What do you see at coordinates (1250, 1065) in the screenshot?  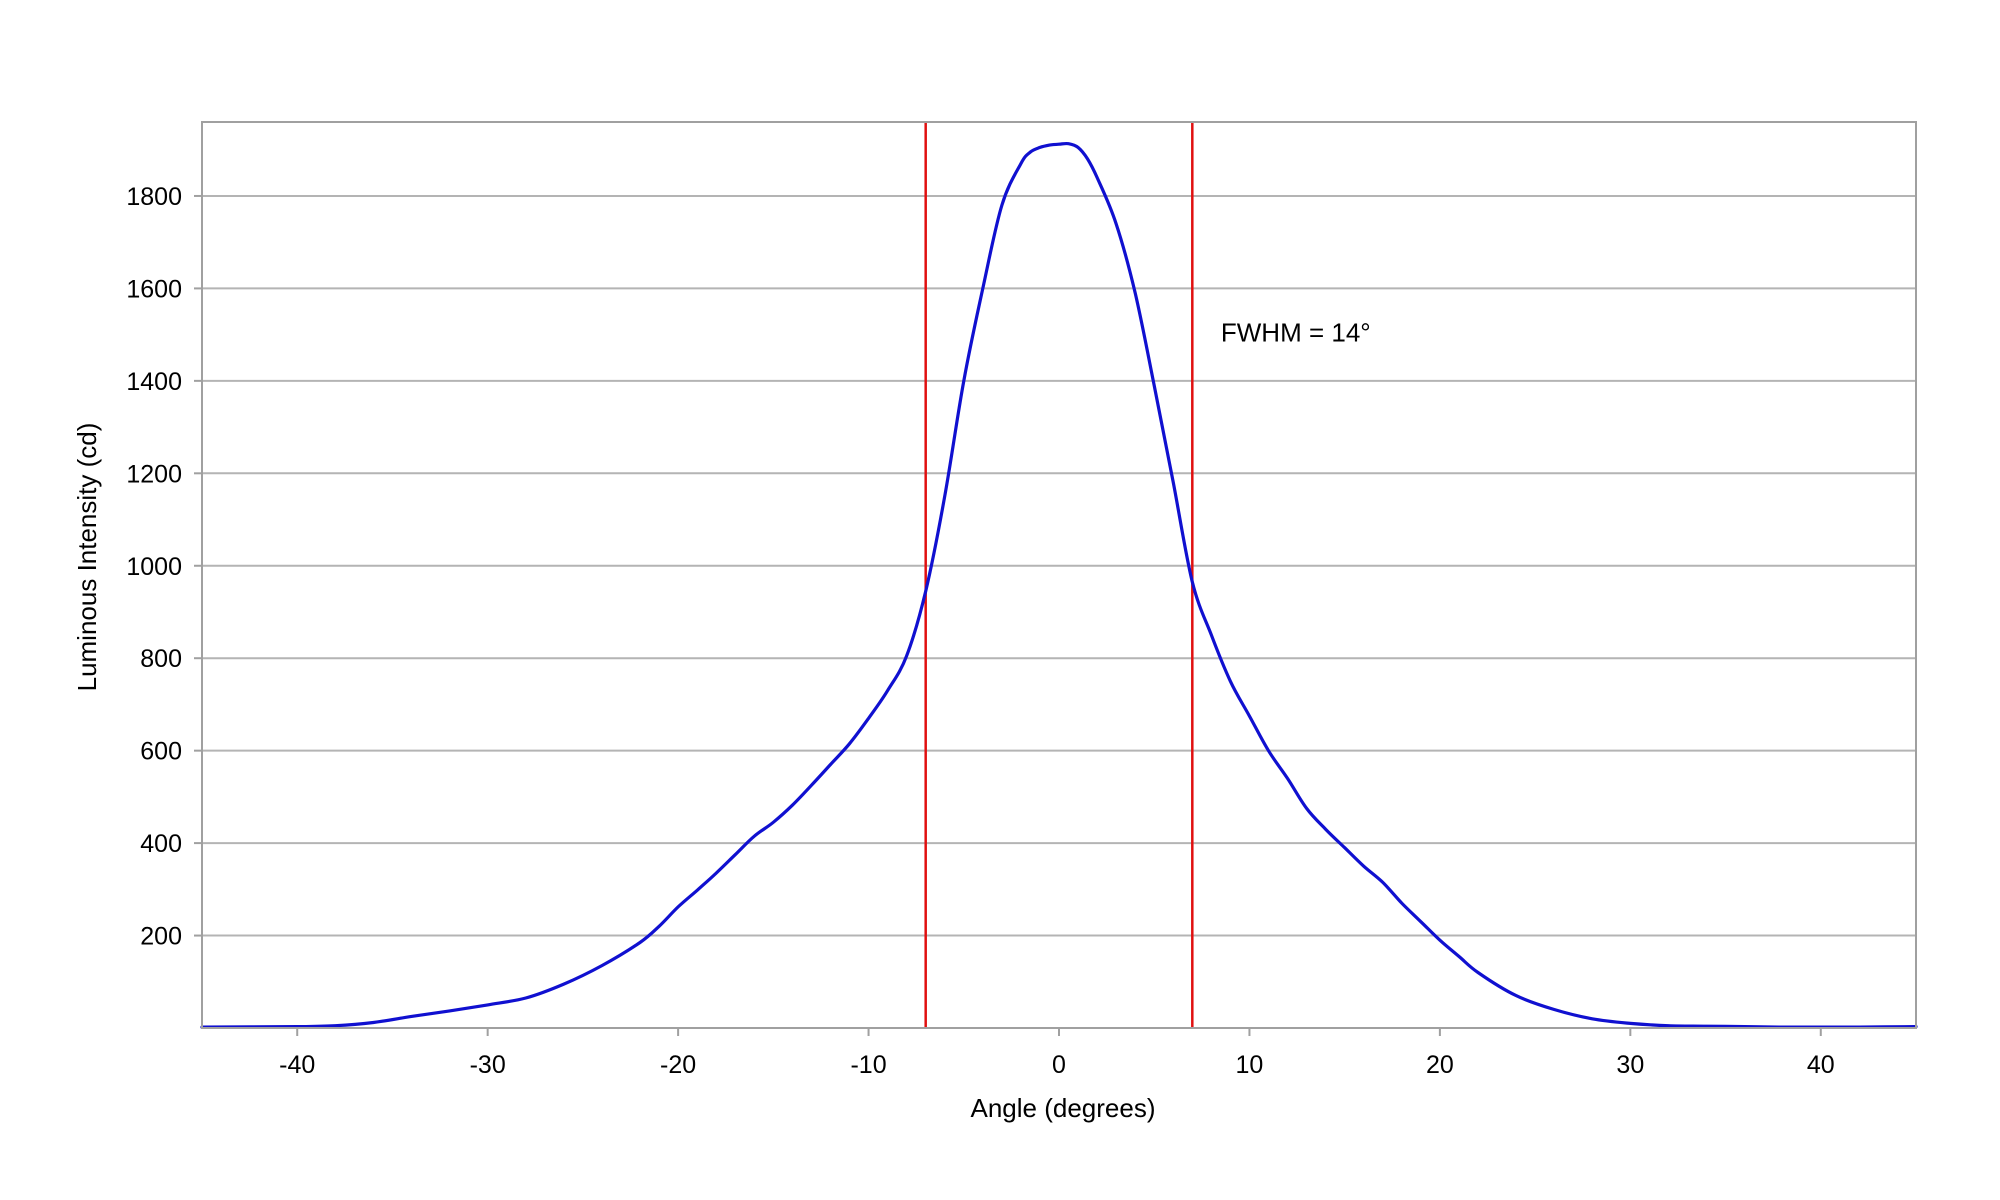 I see `x-tick-label: 10` at bounding box center [1250, 1065].